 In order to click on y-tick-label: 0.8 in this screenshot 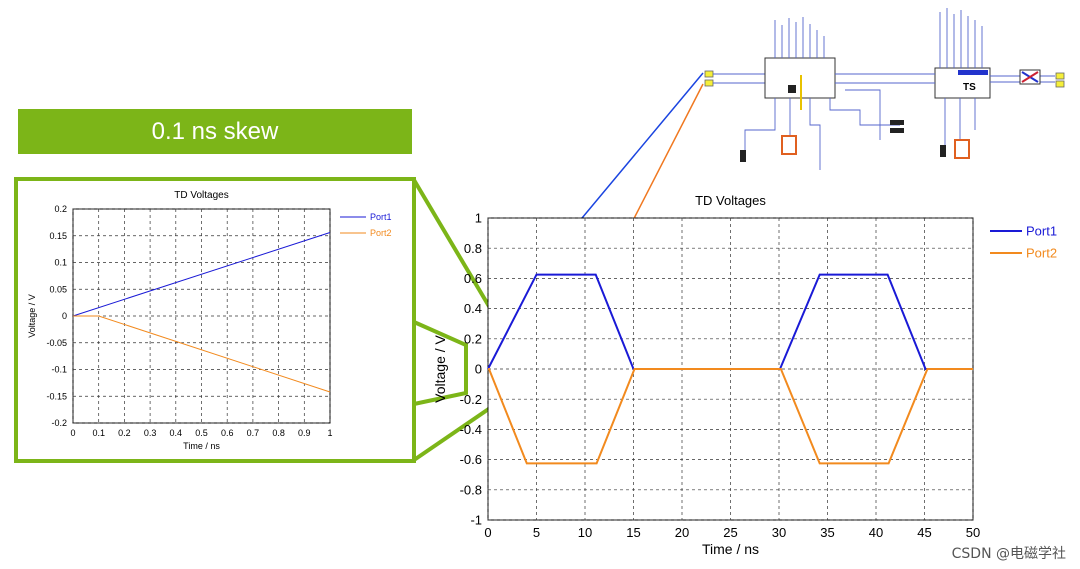, I will do `click(473, 248)`.